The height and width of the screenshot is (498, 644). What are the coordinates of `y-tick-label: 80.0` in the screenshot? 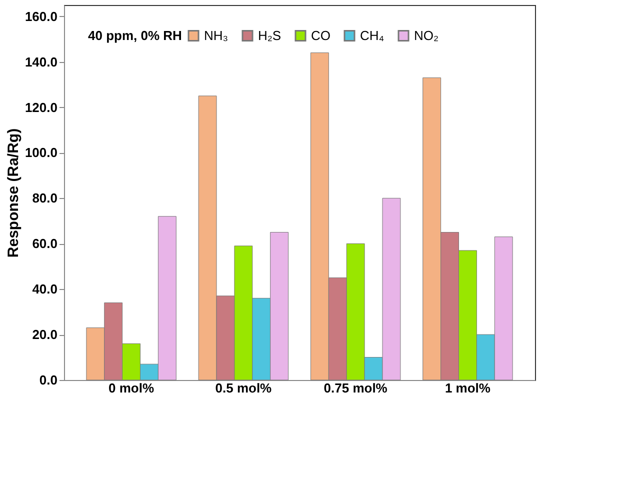 It's located at (45, 198).